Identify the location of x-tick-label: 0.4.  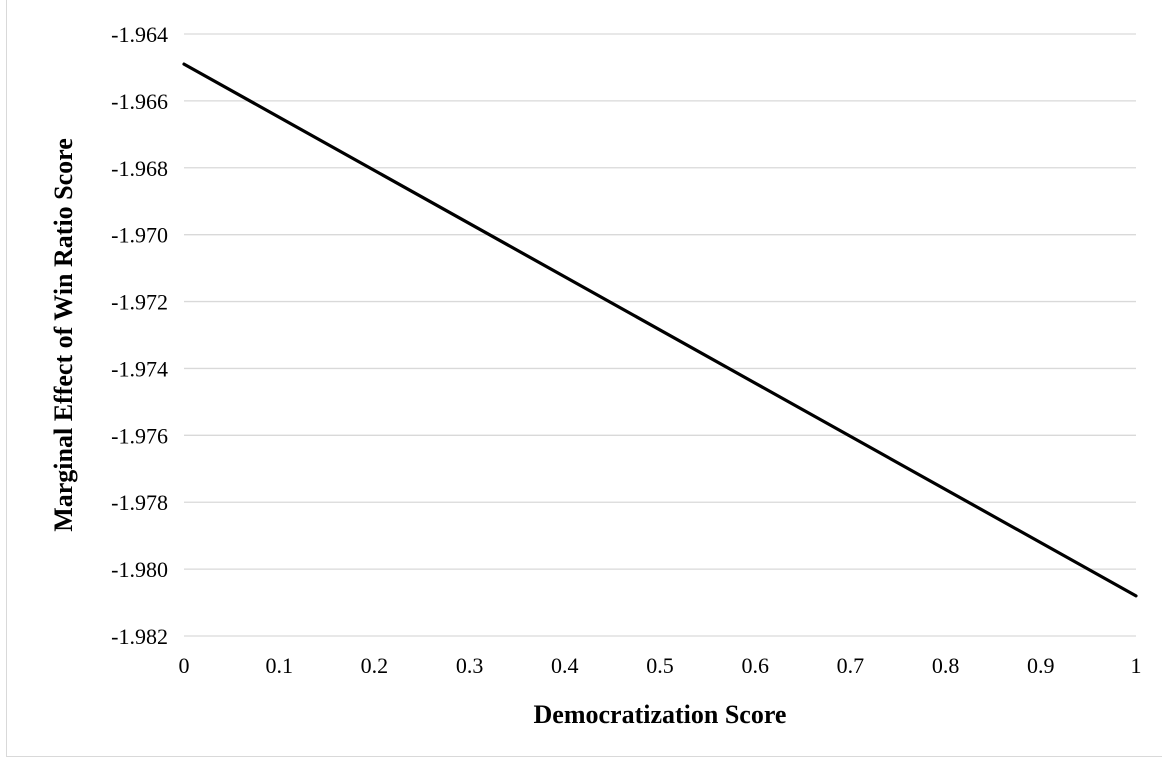
(565, 665).